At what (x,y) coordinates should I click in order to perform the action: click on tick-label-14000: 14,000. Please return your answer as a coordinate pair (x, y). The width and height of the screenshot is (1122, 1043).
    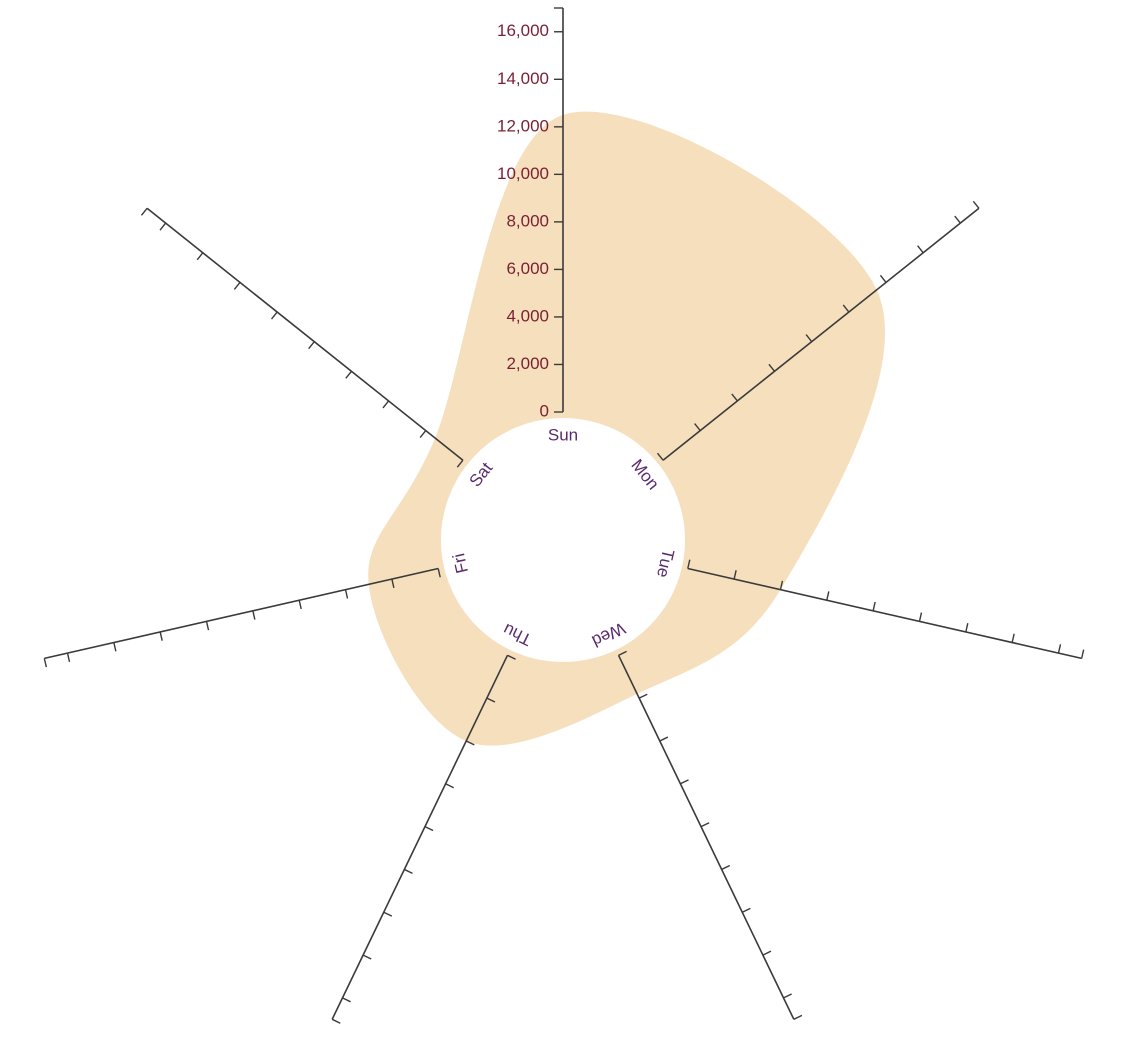
    Looking at the image, I should click on (523, 78).